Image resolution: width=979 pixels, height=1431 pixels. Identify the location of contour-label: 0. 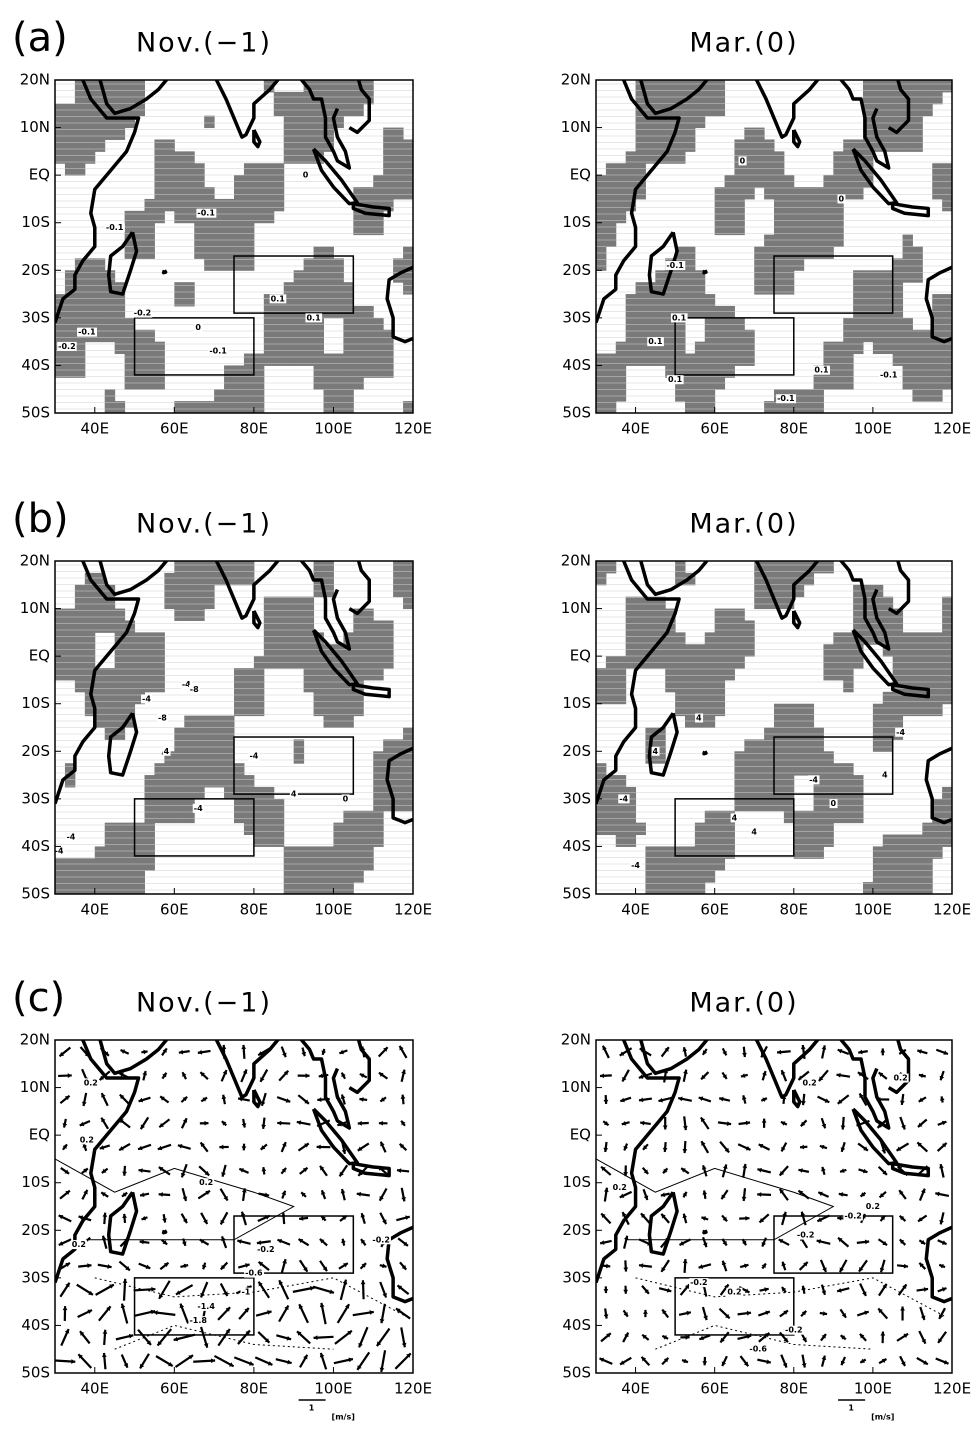
(198, 327).